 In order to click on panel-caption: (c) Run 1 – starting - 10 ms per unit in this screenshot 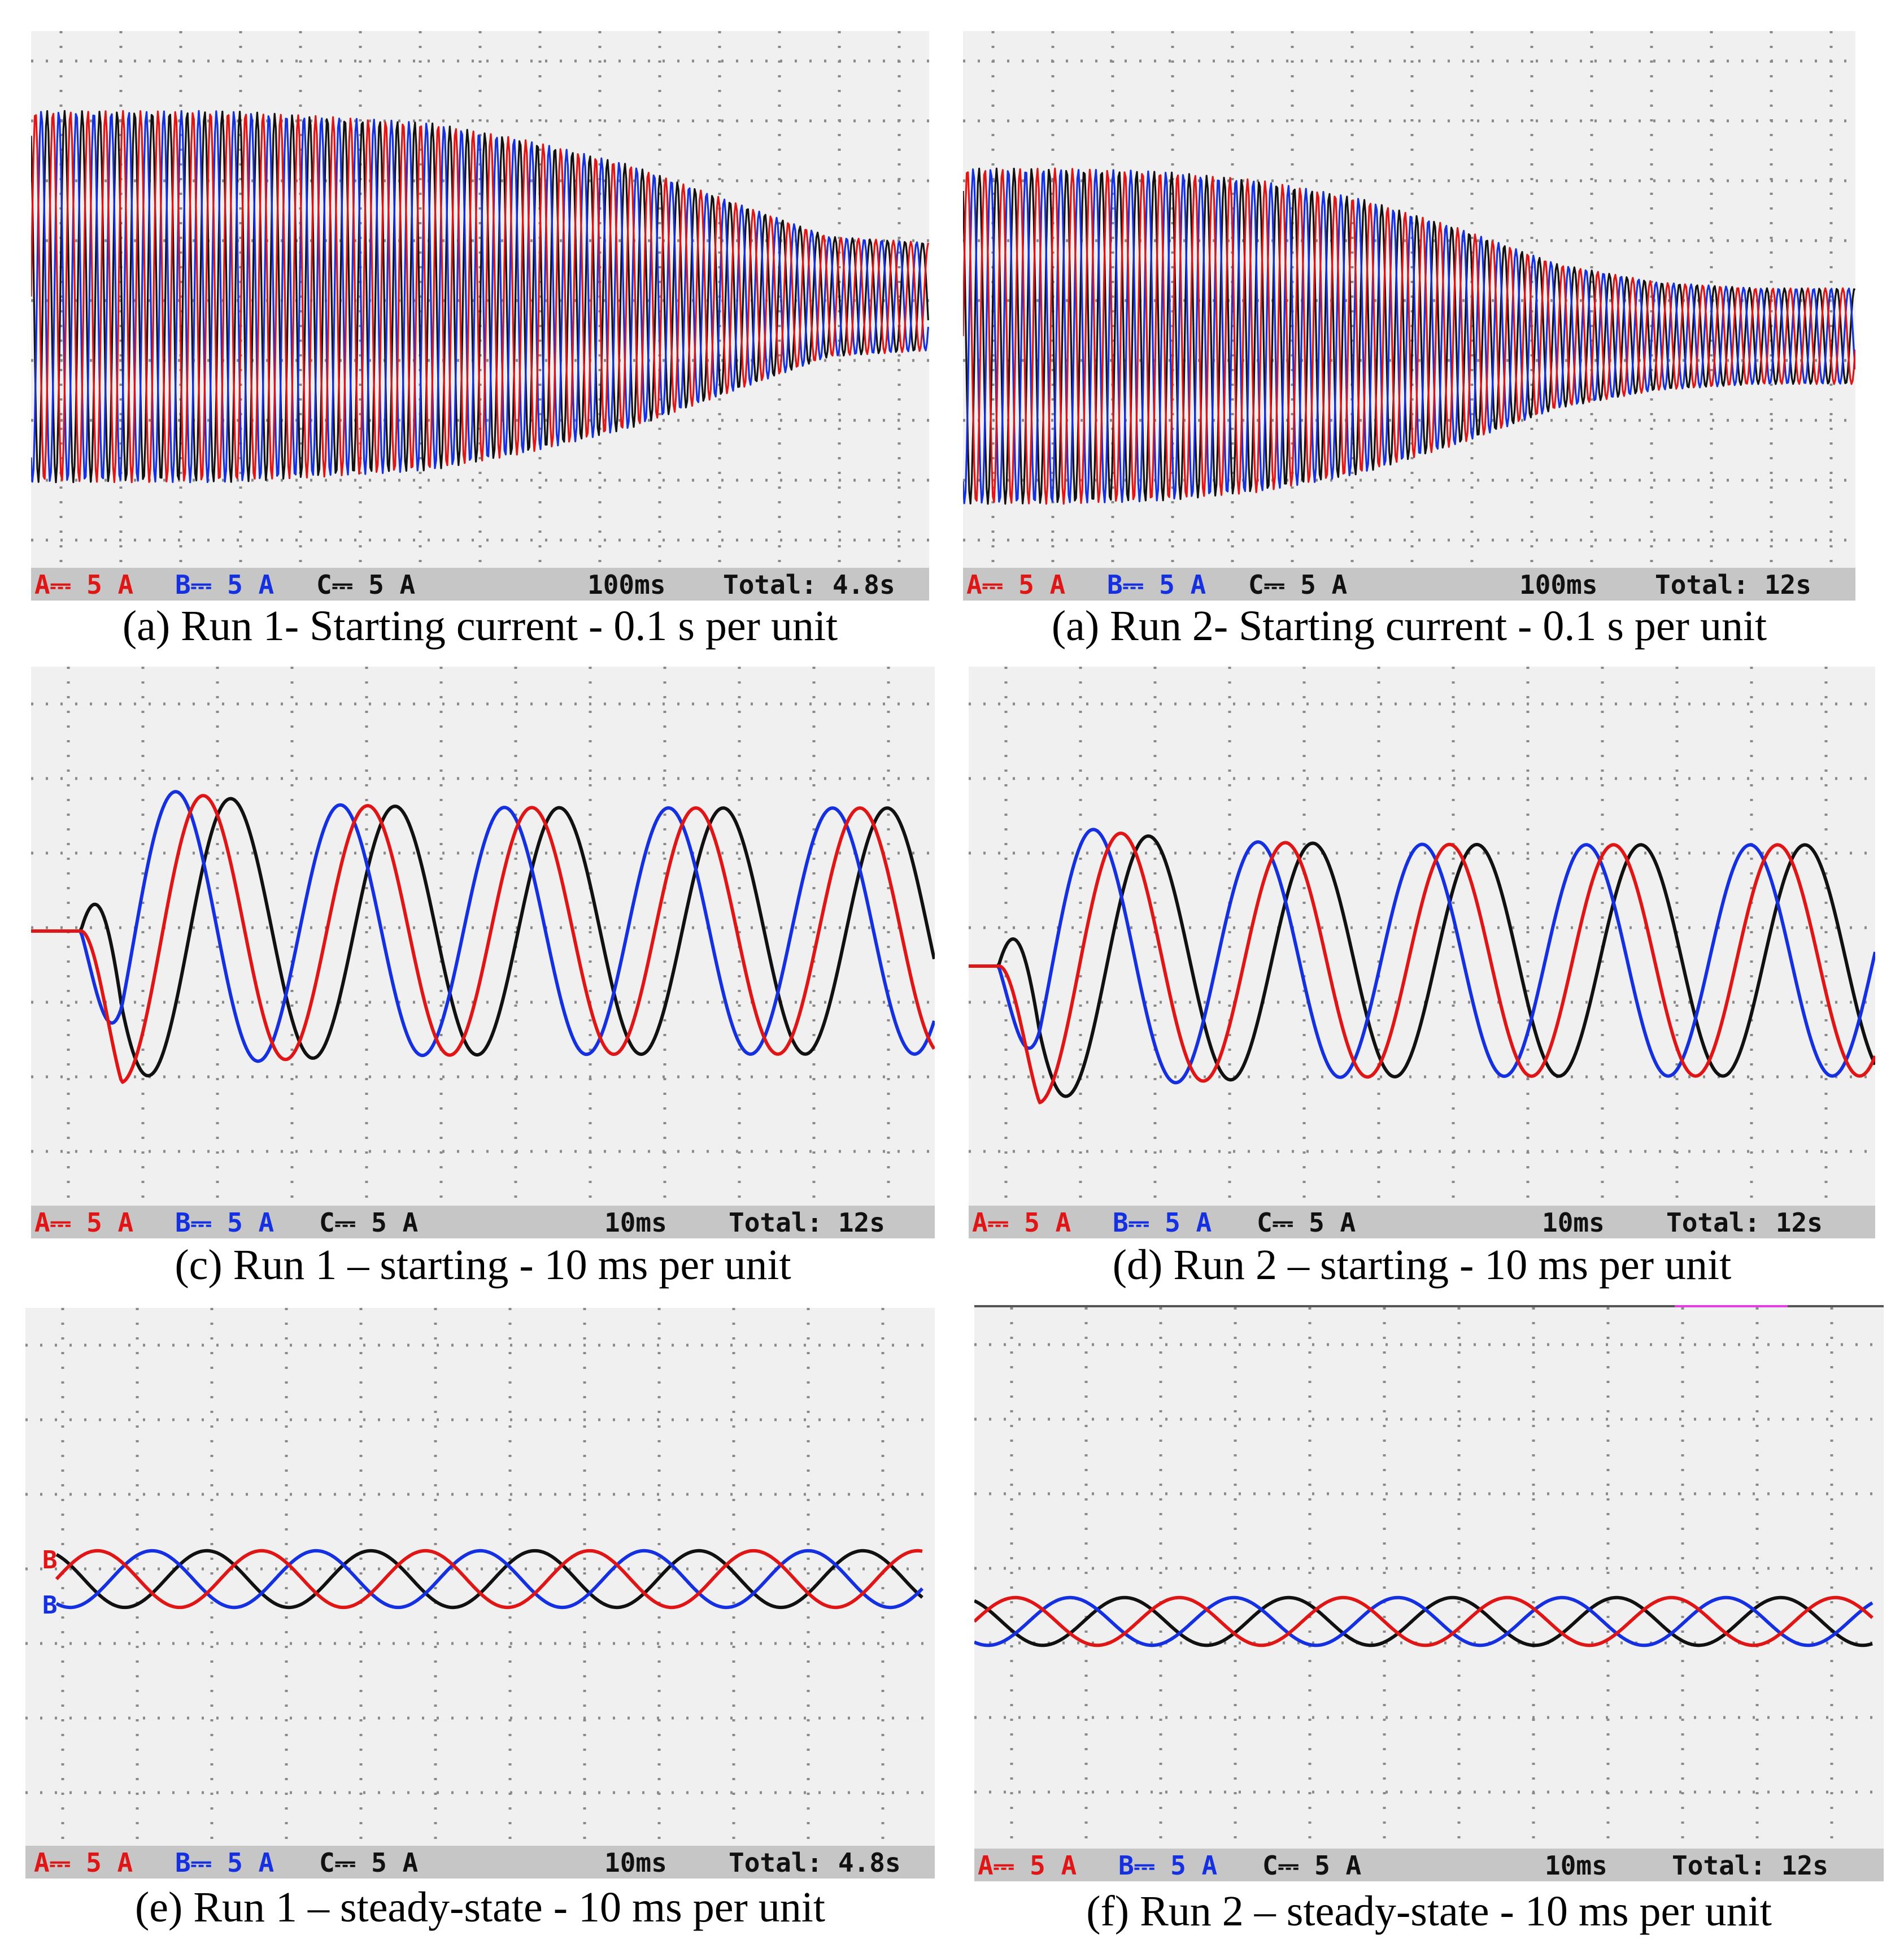, I will do `click(483, 1265)`.